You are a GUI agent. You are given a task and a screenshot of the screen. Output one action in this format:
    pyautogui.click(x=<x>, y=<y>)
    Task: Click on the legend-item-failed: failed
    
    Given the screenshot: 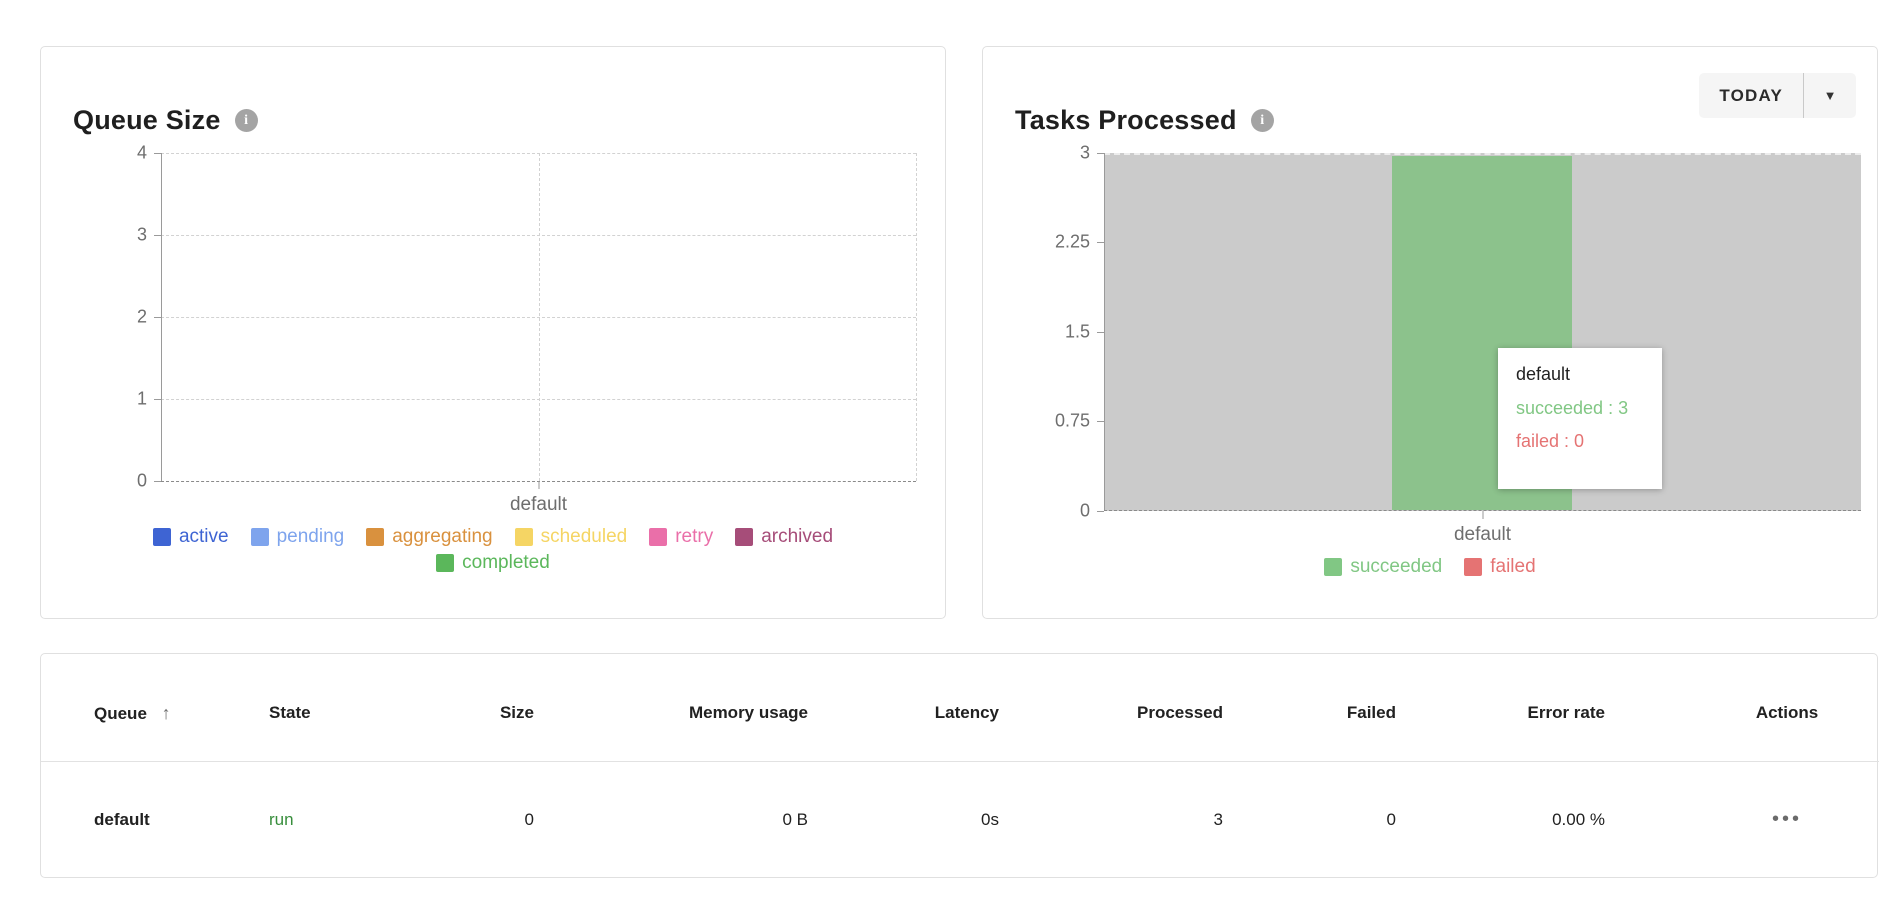 What is the action you would take?
    pyautogui.click(x=1500, y=567)
    